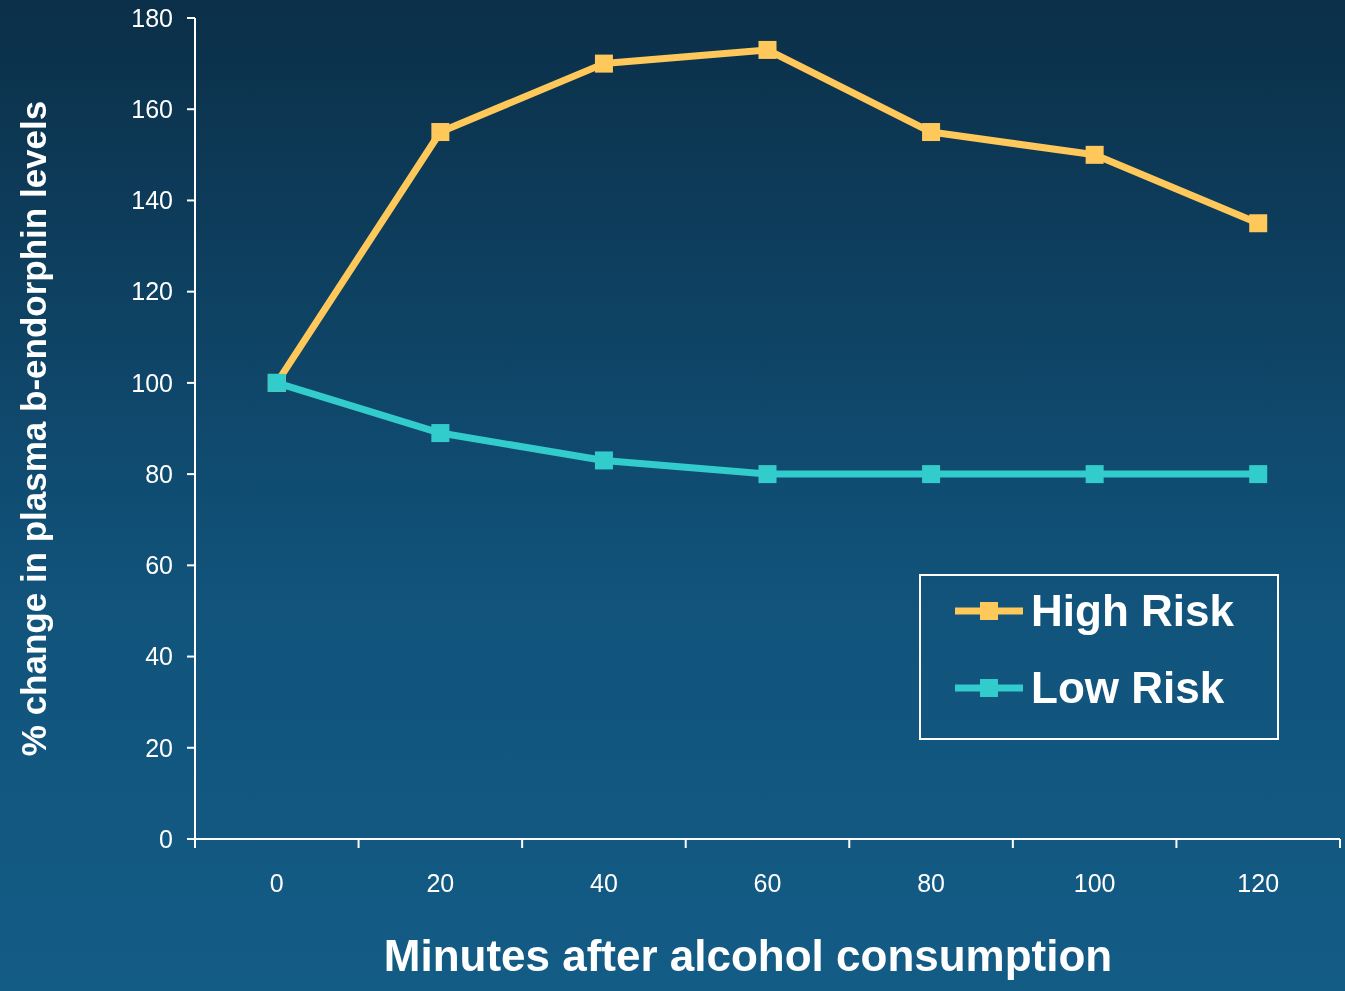 This screenshot has height=991, width=1345. What do you see at coordinates (440, 882) in the screenshot?
I see `x-tick-label: 20` at bounding box center [440, 882].